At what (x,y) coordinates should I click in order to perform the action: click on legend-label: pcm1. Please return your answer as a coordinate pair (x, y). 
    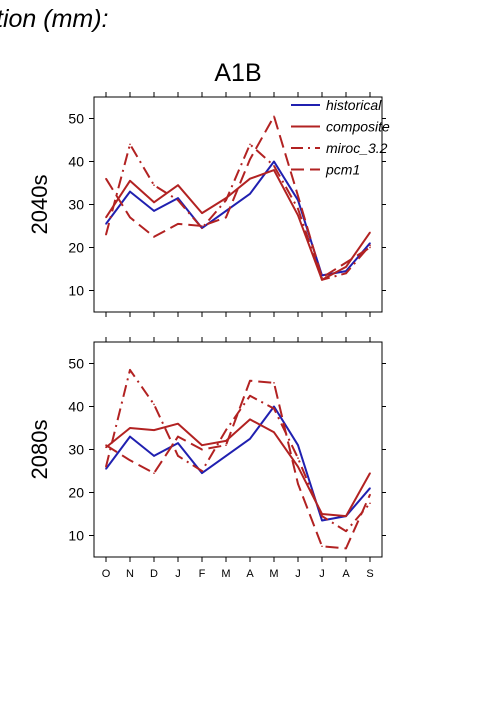
    Looking at the image, I should click on (342, 170).